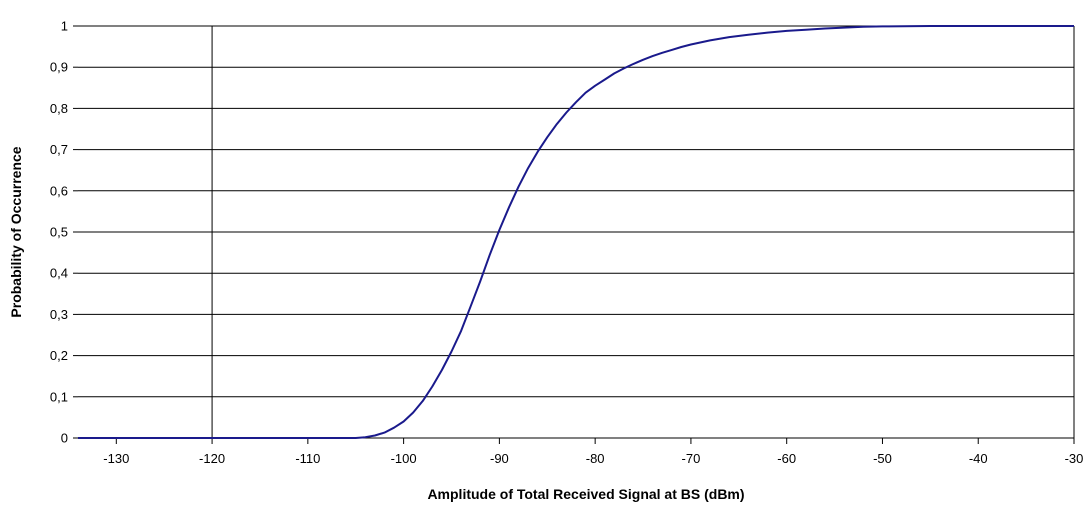 Image resolution: width=1090 pixels, height=509 pixels. What do you see at coordinates (116, 458) in the screenshot?
I see `x-tick-label: -130` at bounding box center [116, 458].